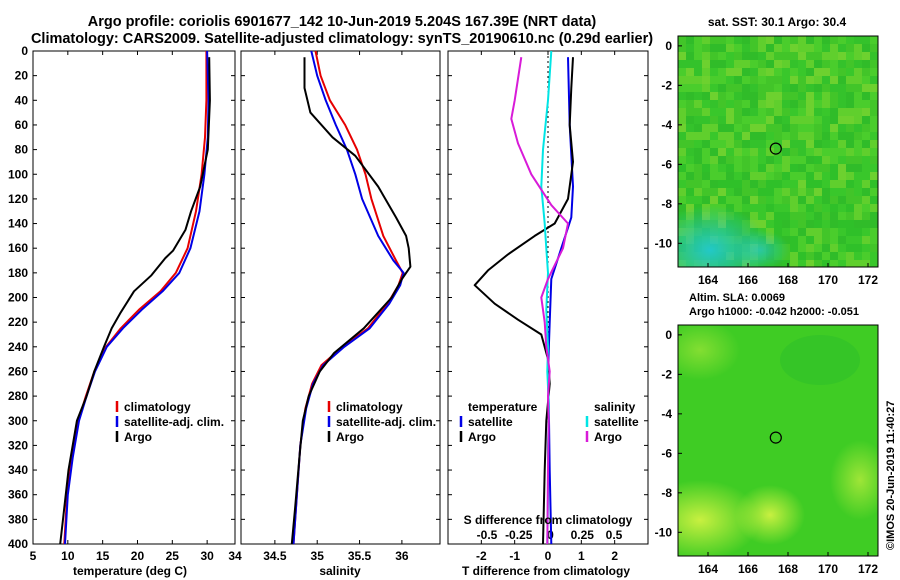 This screenshot has width=900, height=580. Describe the element at coordinates (369, 407) in the screenshot. I see `legend-label-climatology: climatology` at that location.